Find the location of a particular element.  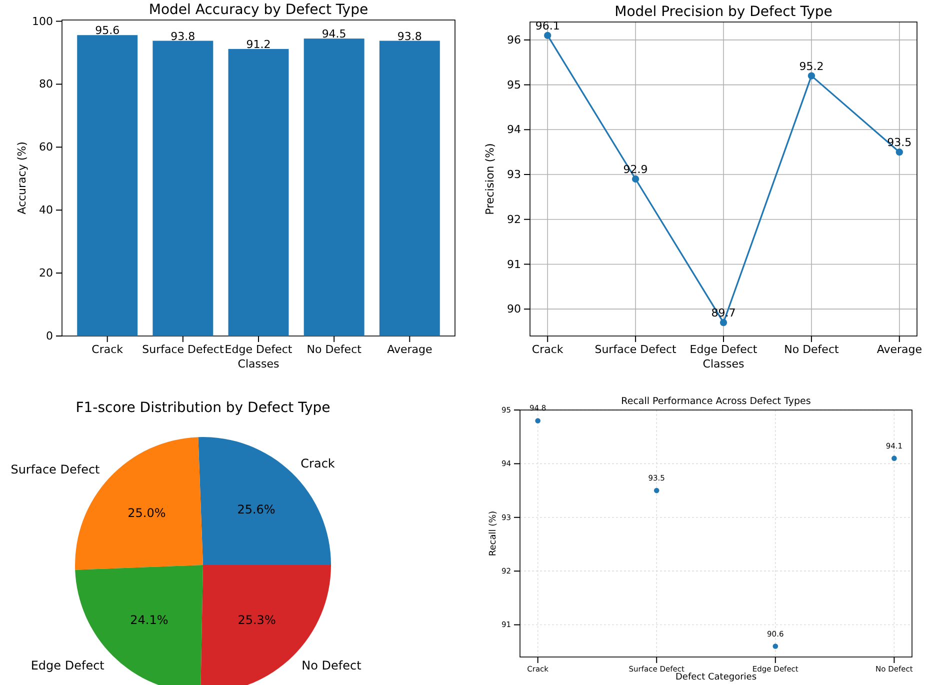

y-tick-label: 40 is located at coordinates (46, 210).